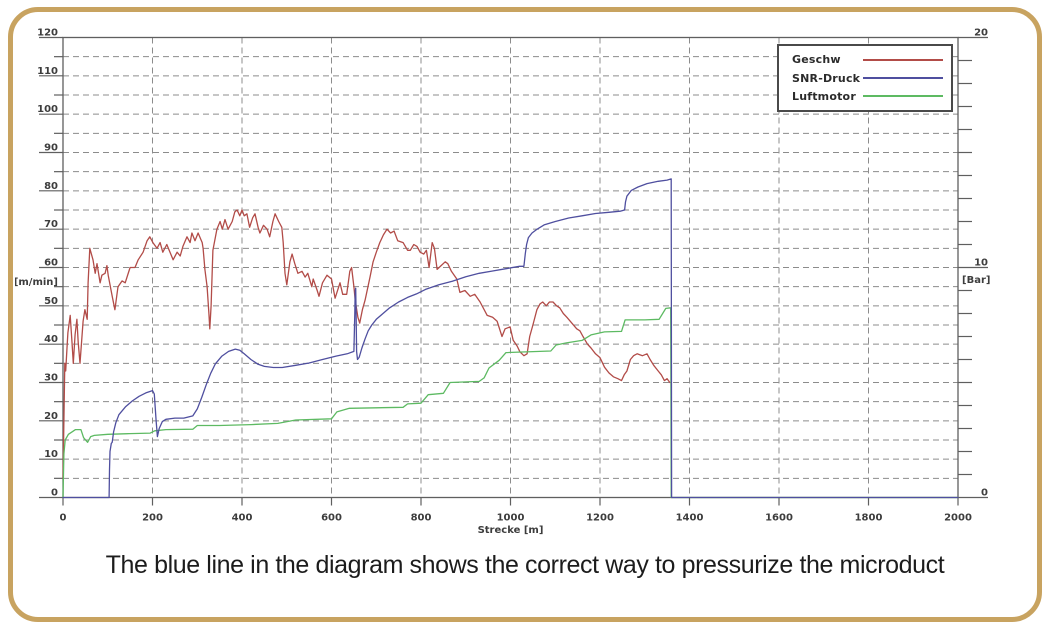 This screenshot has height=630, width=1050. Describe the element at coordinates (47, 109) in the screenshot. I see `svg-text: 100` at that location.